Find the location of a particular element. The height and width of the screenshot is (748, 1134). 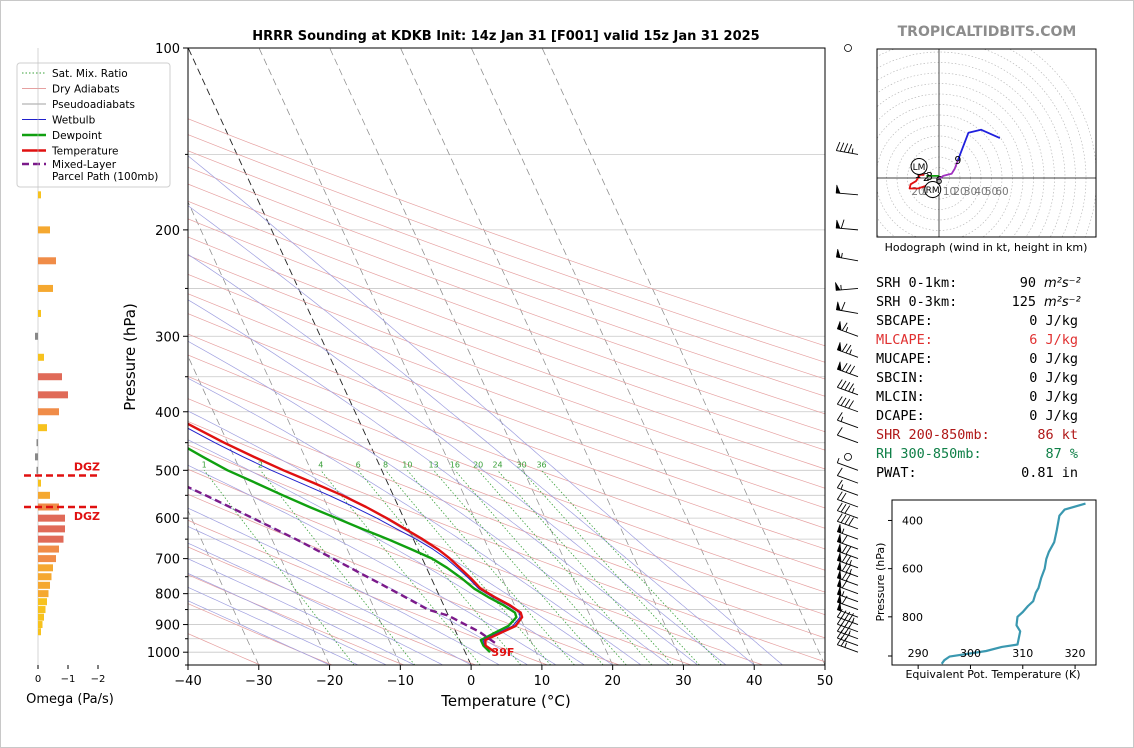

index-label: PWAT: is located at coordinates (896, 473).